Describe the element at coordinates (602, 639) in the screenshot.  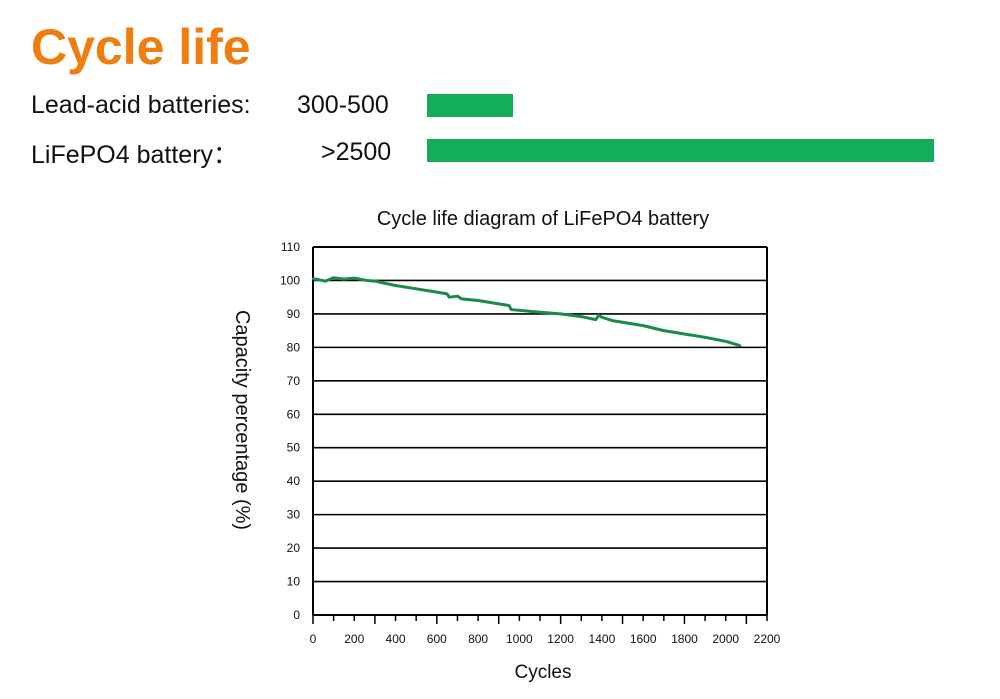
I see `x-tick-label: 1400` at that location.